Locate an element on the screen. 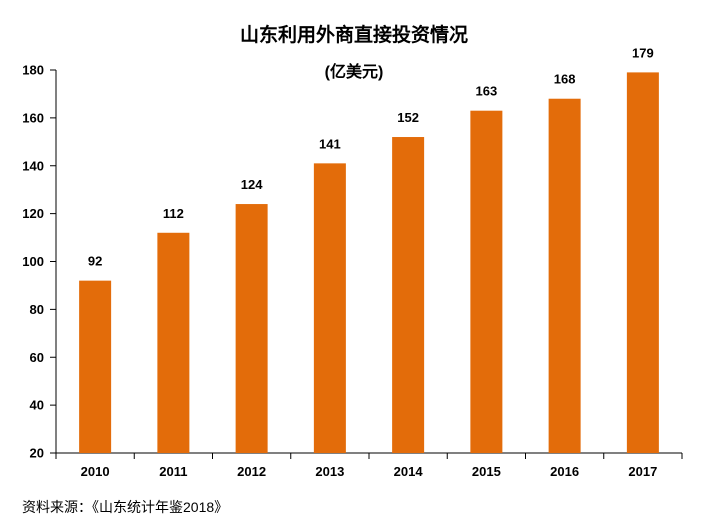 The image size is (708, 531). y-tick-label: 80 is located at coordinates (37, 309).